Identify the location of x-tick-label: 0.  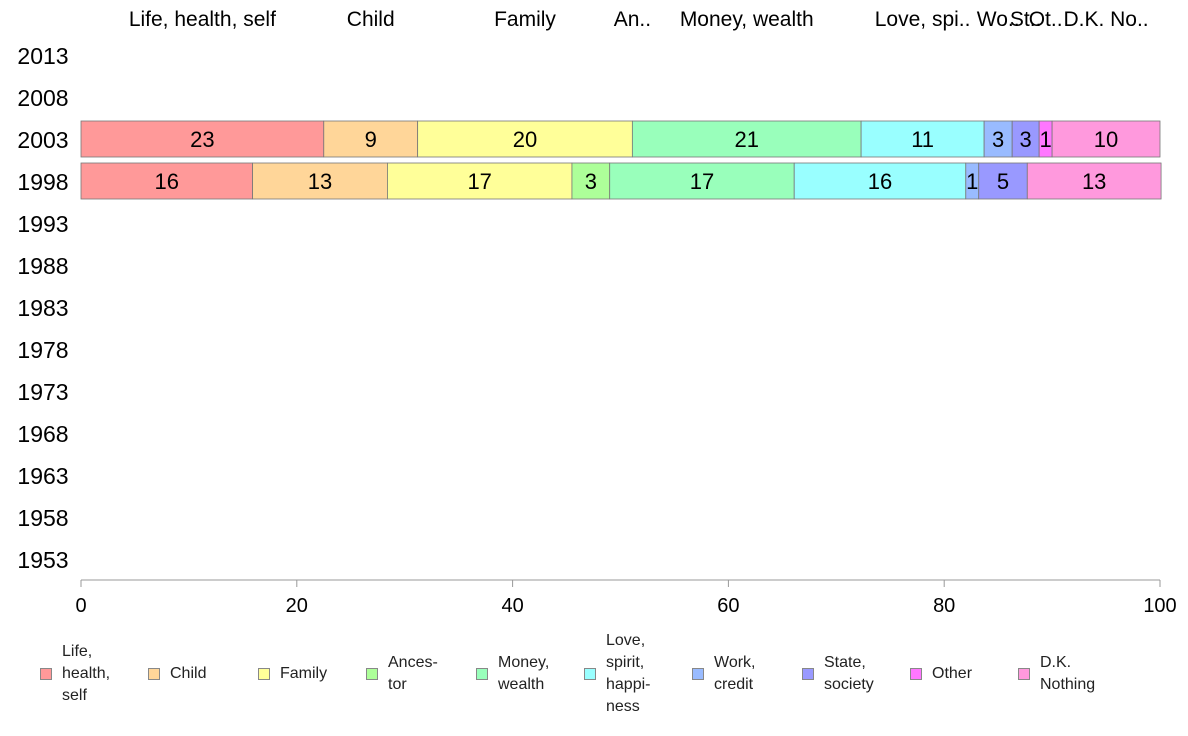
(80, 606).